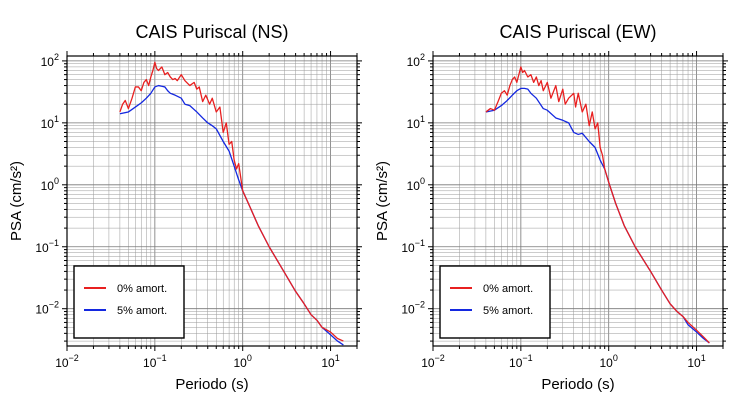  What do you see at coordinates (577, 32) in the screenshot?
I see `chart-title: CAIS Puriscal (EW)` at bounding box center [577, 32].